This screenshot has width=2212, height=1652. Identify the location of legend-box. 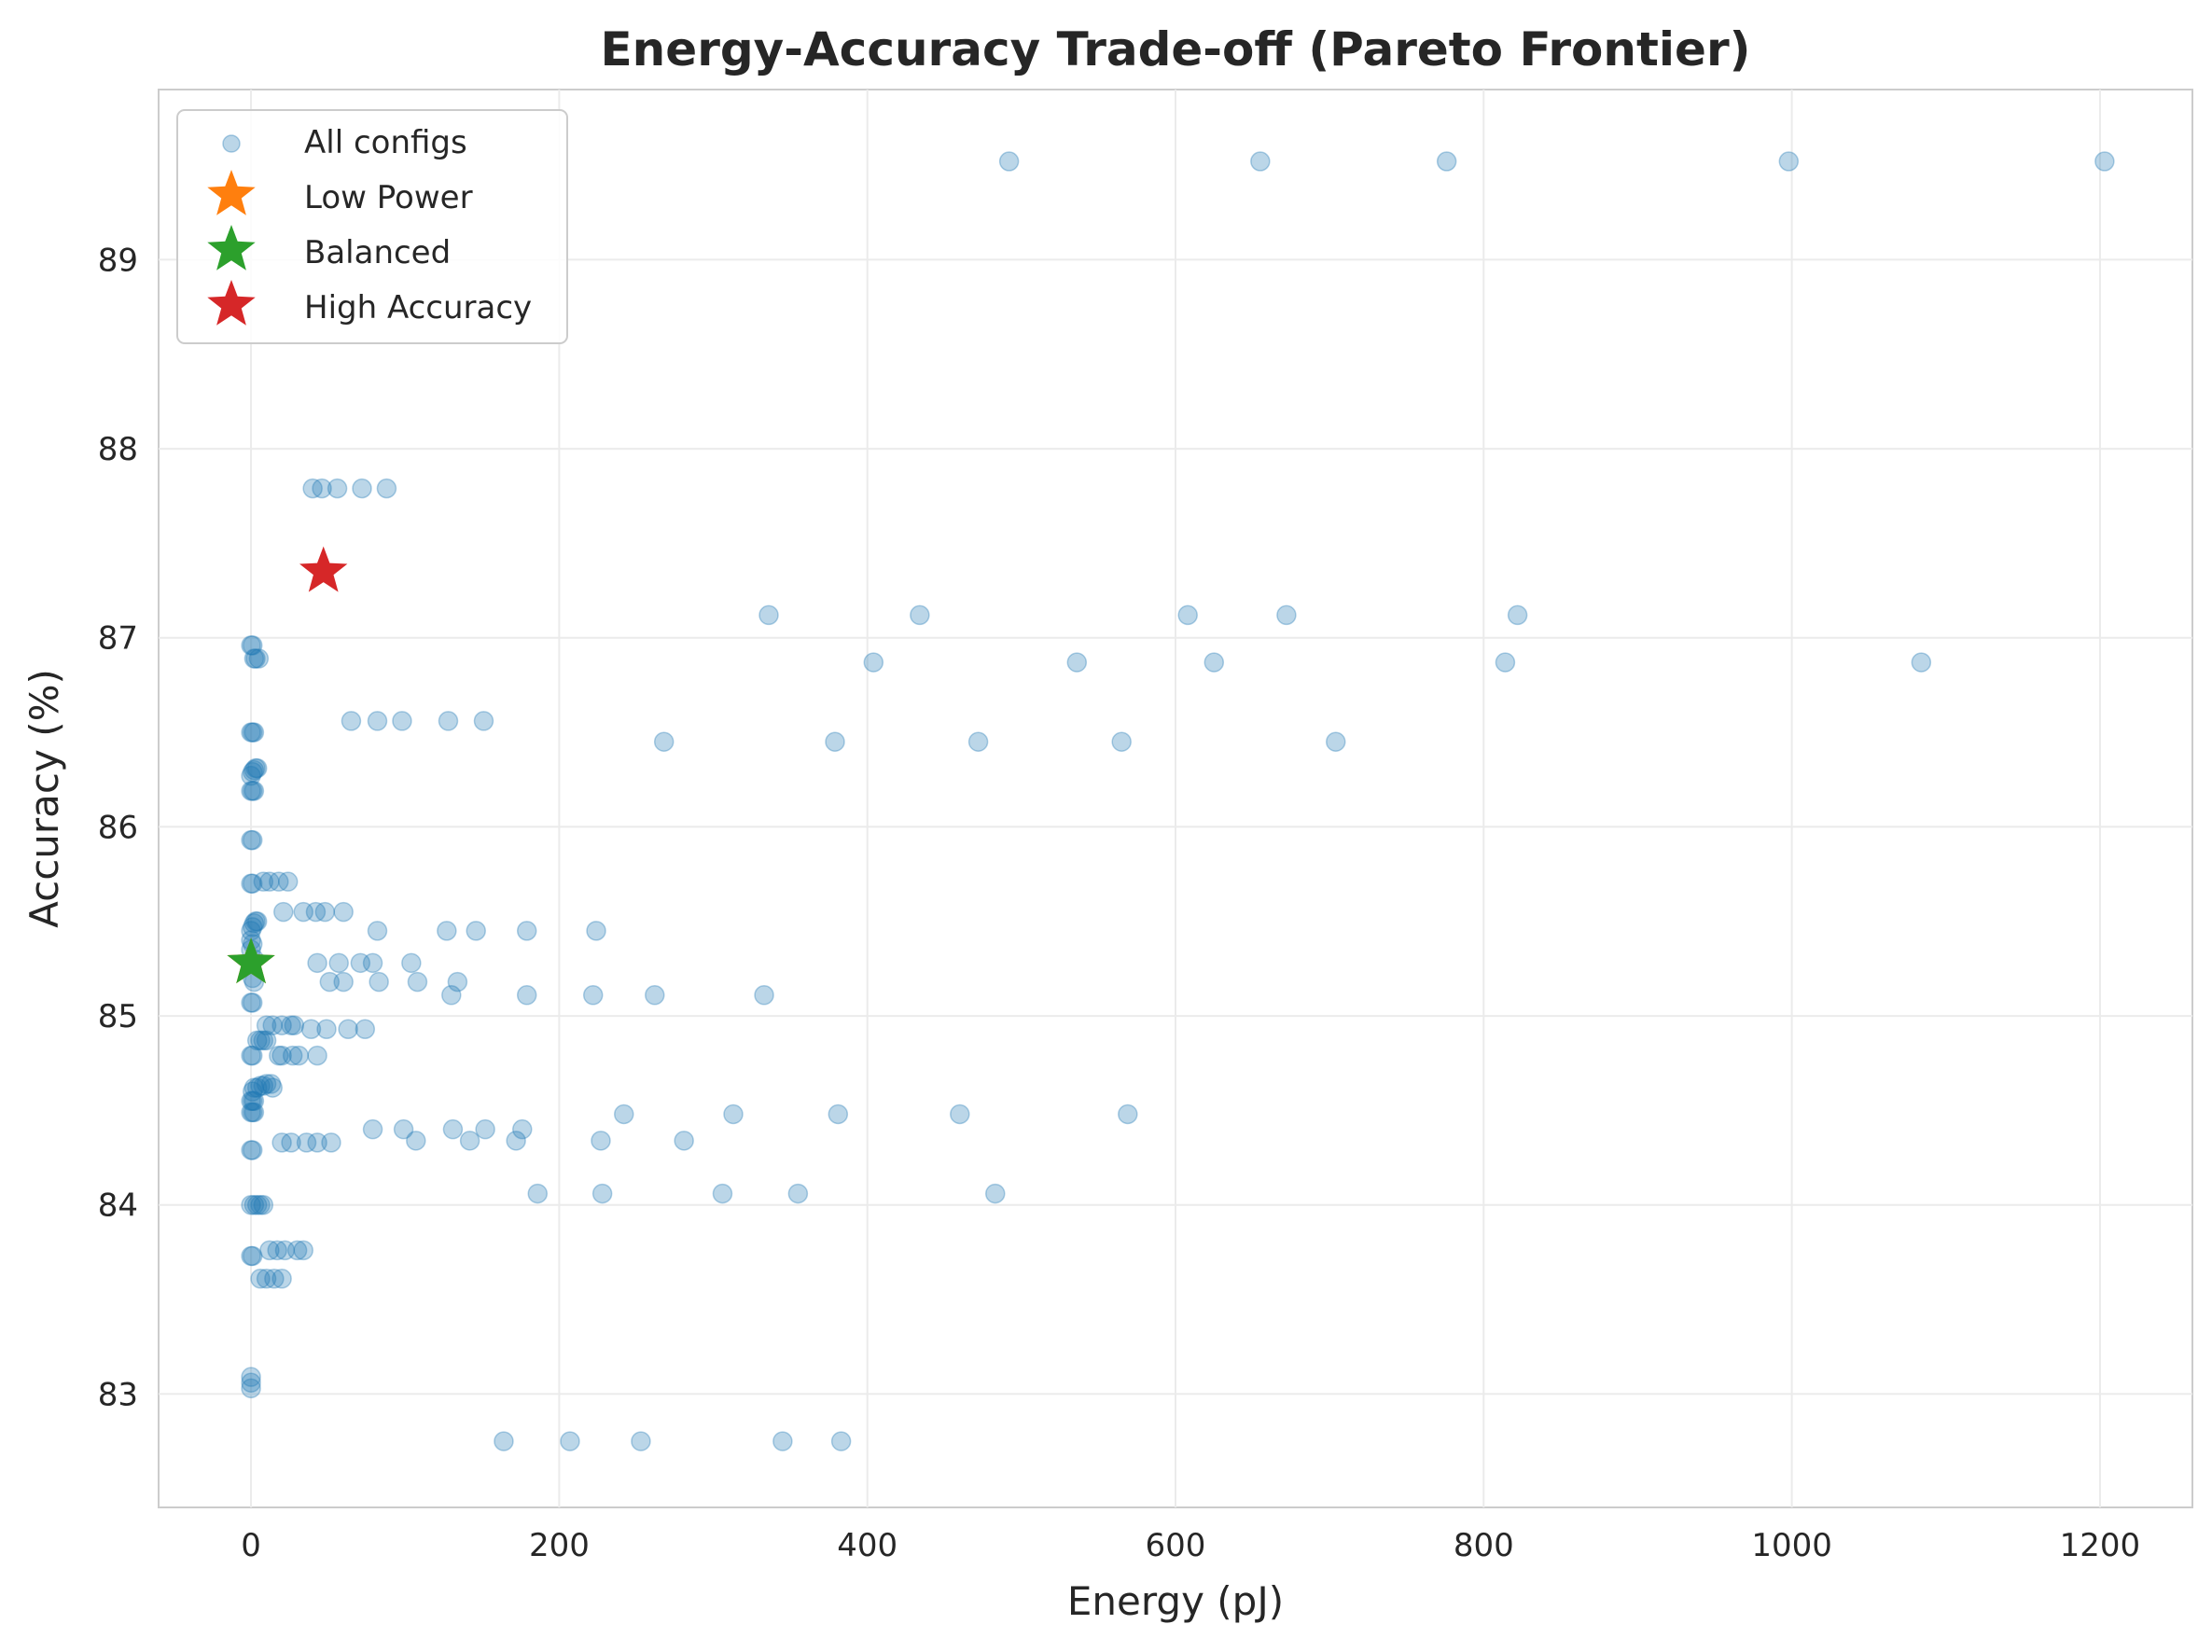
(372, 227).